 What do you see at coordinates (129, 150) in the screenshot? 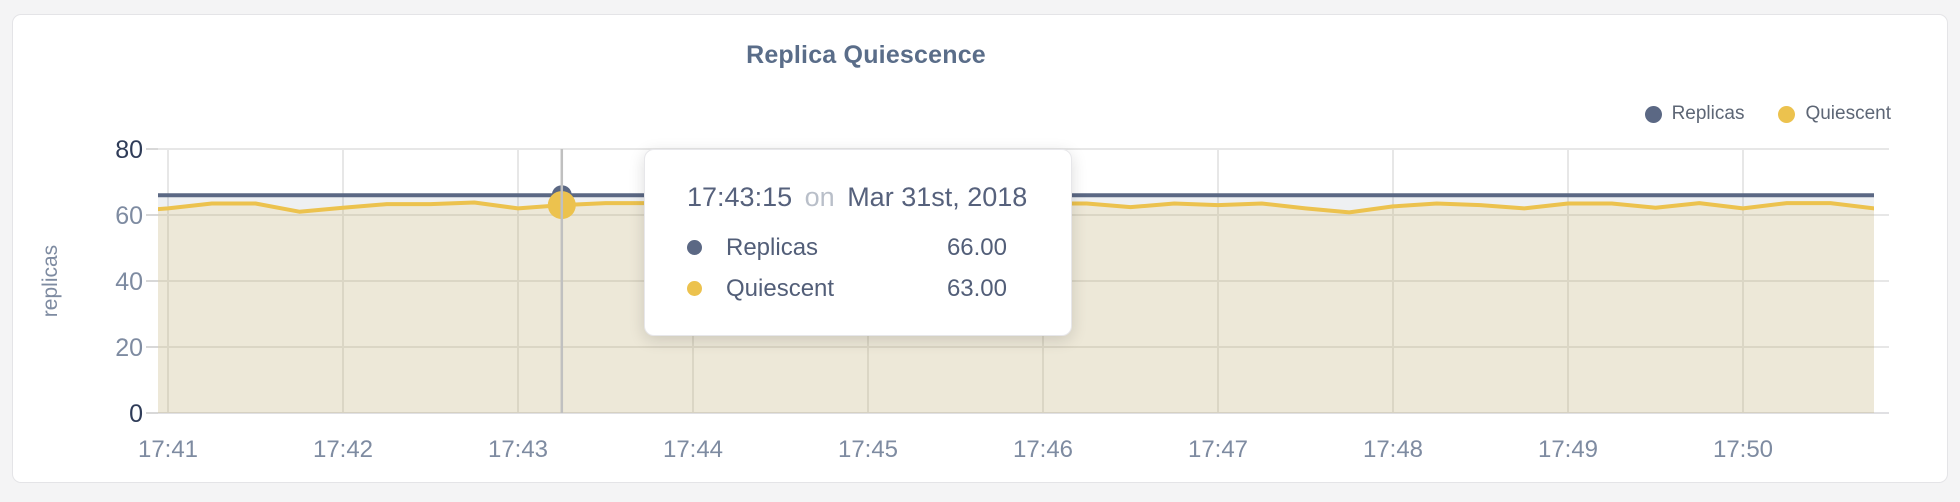
I see `y-tick-label: 80` at bounding box center [129, 150].